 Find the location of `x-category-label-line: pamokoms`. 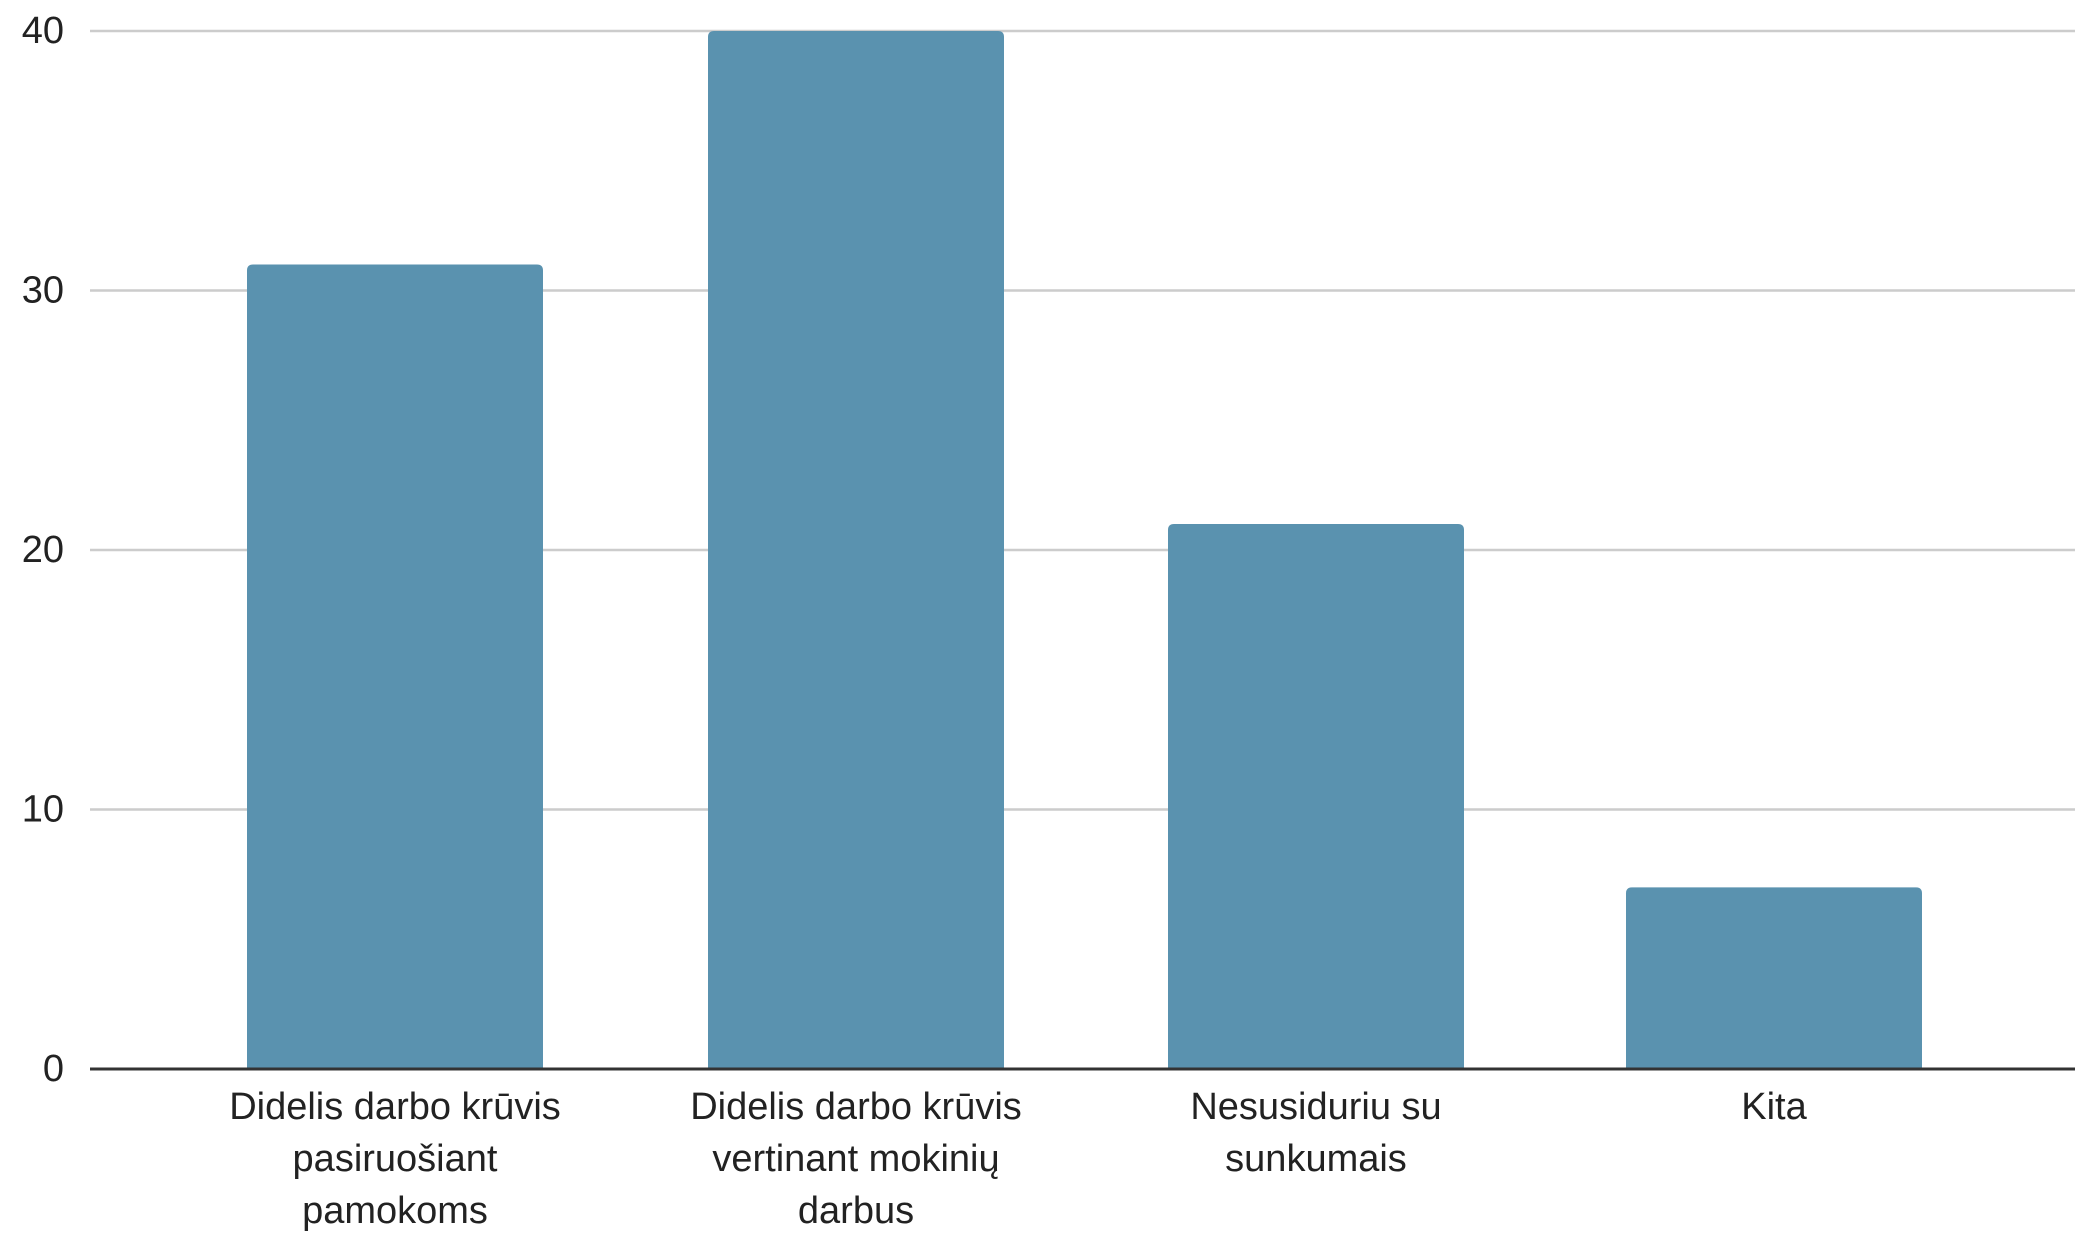

x-category-label-line: pamokoms is located at coordinates (395, 1211).